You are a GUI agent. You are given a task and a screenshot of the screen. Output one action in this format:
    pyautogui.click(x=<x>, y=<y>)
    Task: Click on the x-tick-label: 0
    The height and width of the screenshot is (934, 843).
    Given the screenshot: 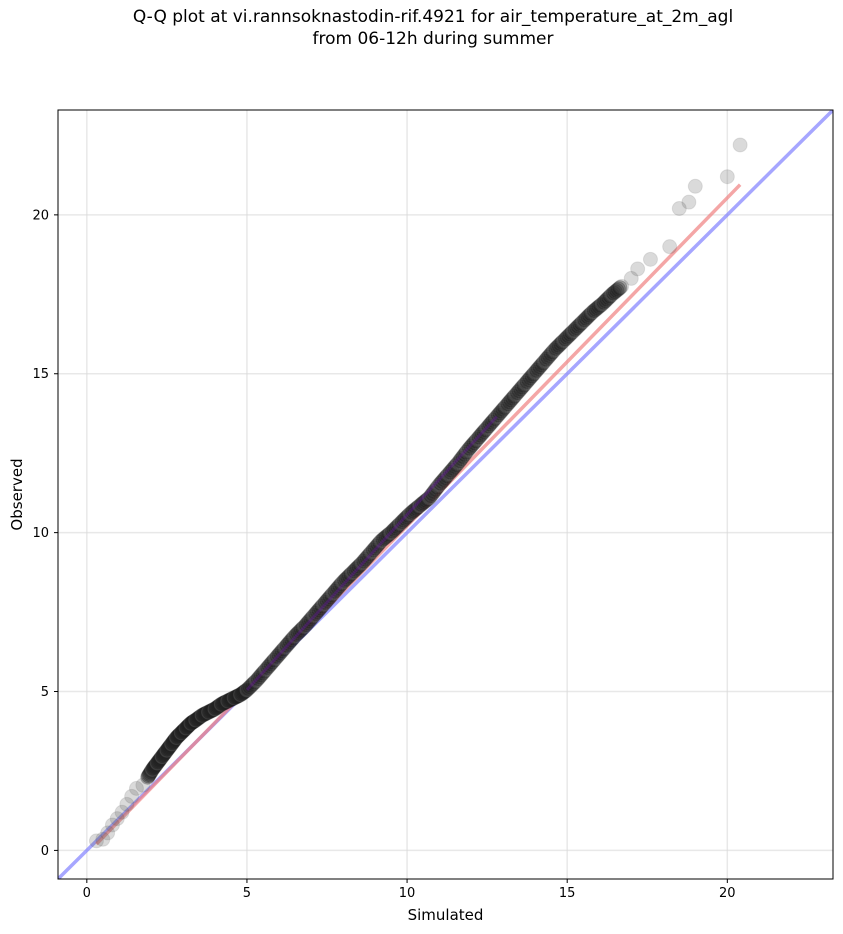 What is the action you would take?
    pyautogui.click(x=87, y=893)
    